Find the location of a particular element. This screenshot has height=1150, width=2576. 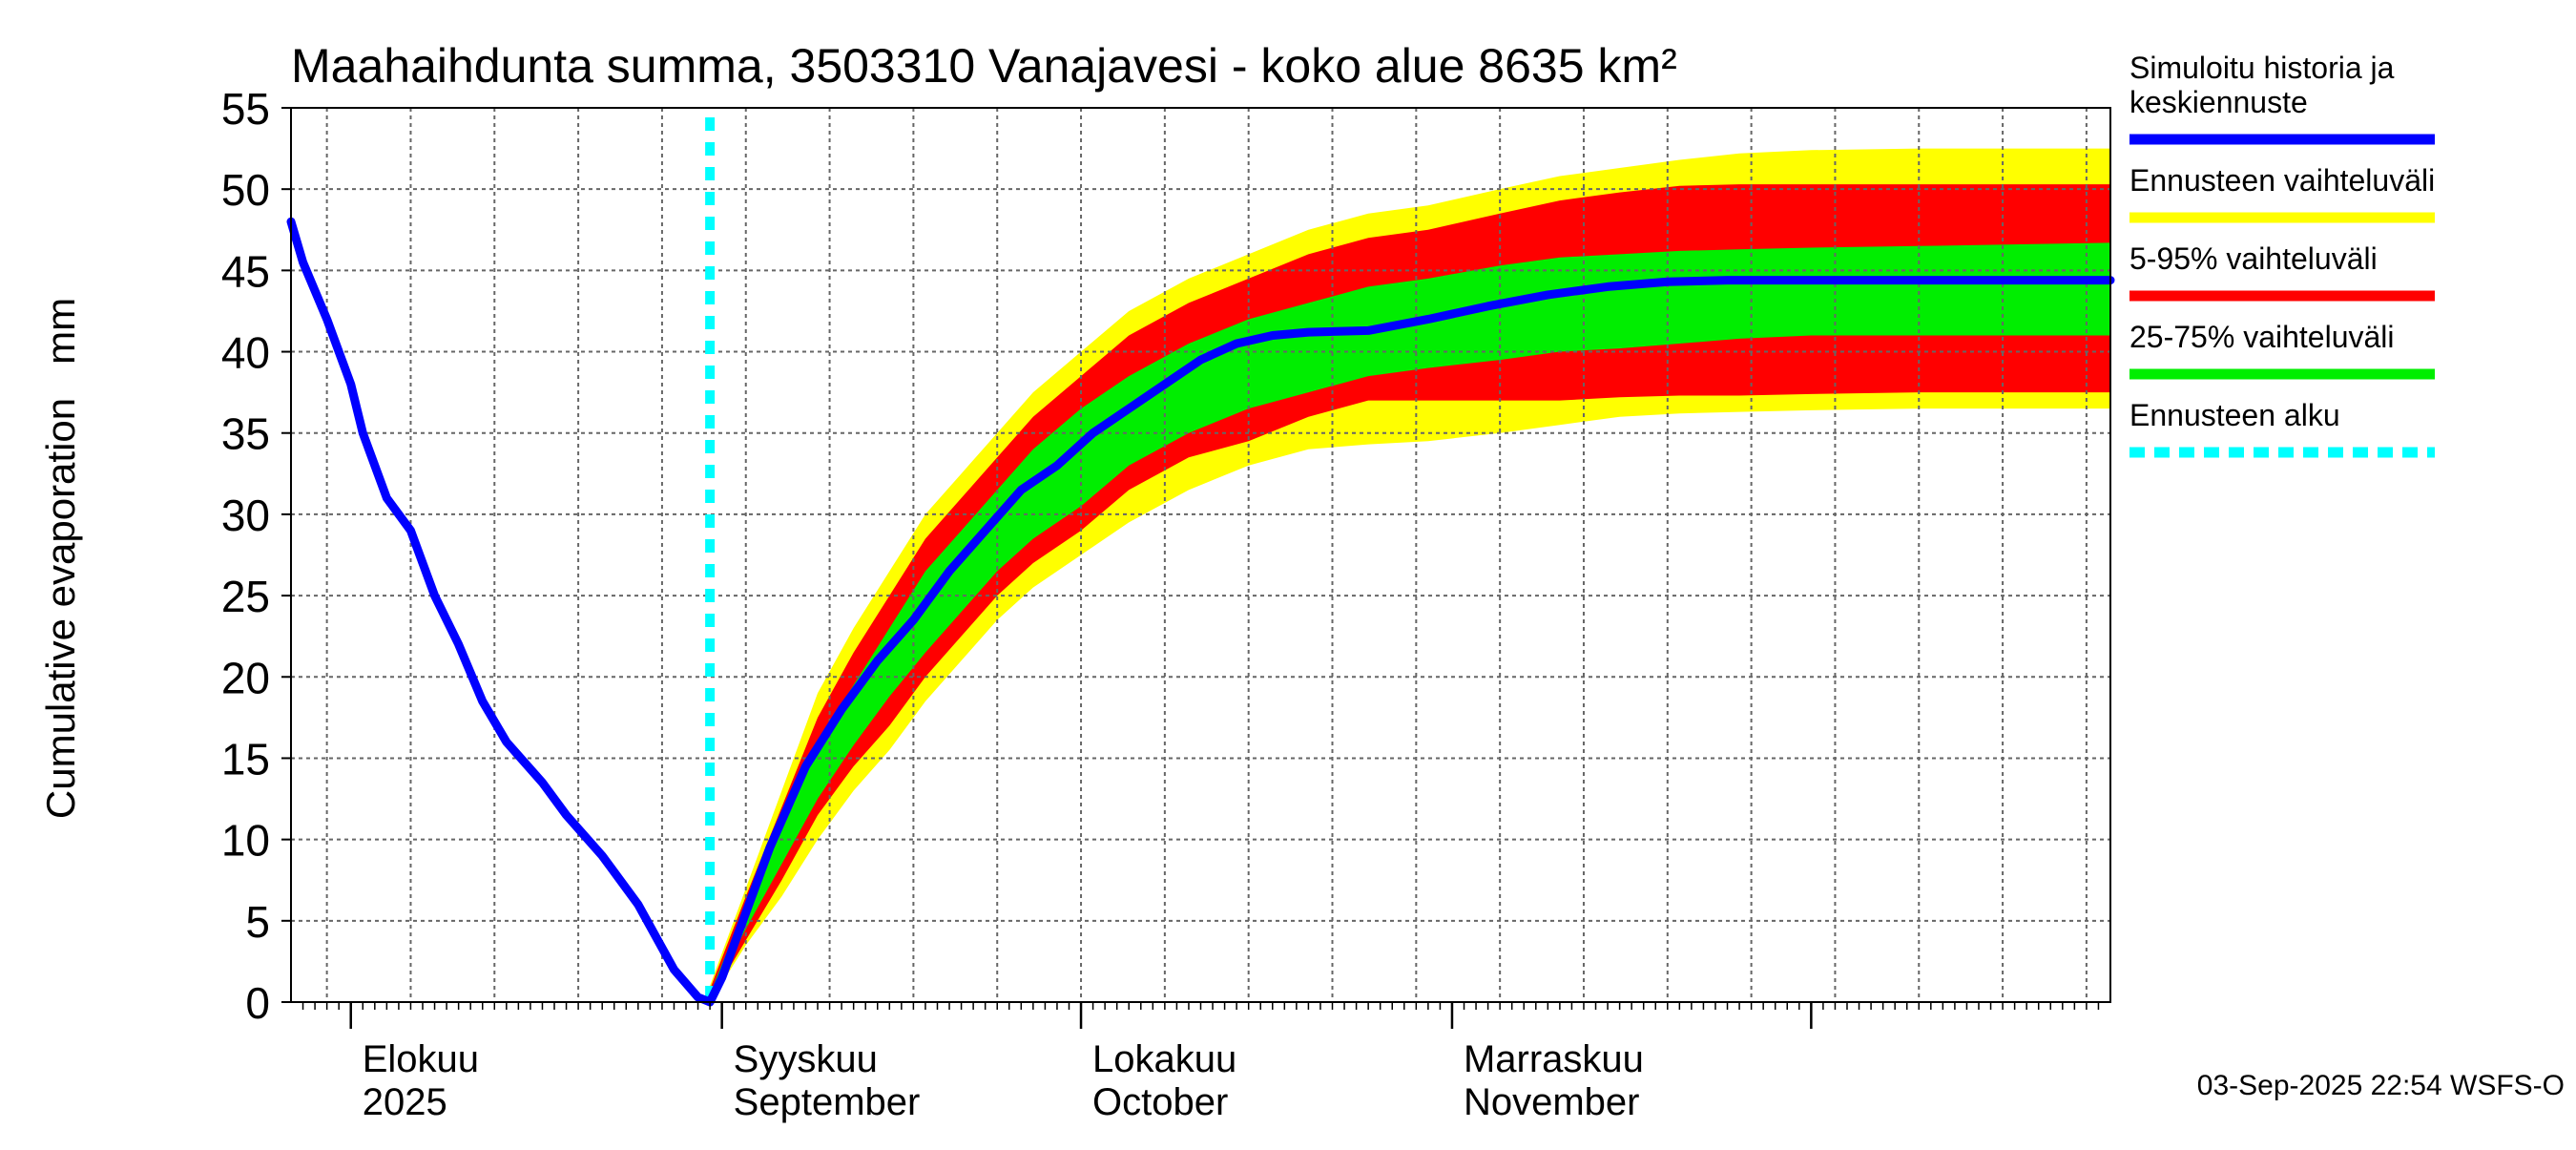

legend-label: 25-75% vaihteluväli is located at coordinates (2262, 337).